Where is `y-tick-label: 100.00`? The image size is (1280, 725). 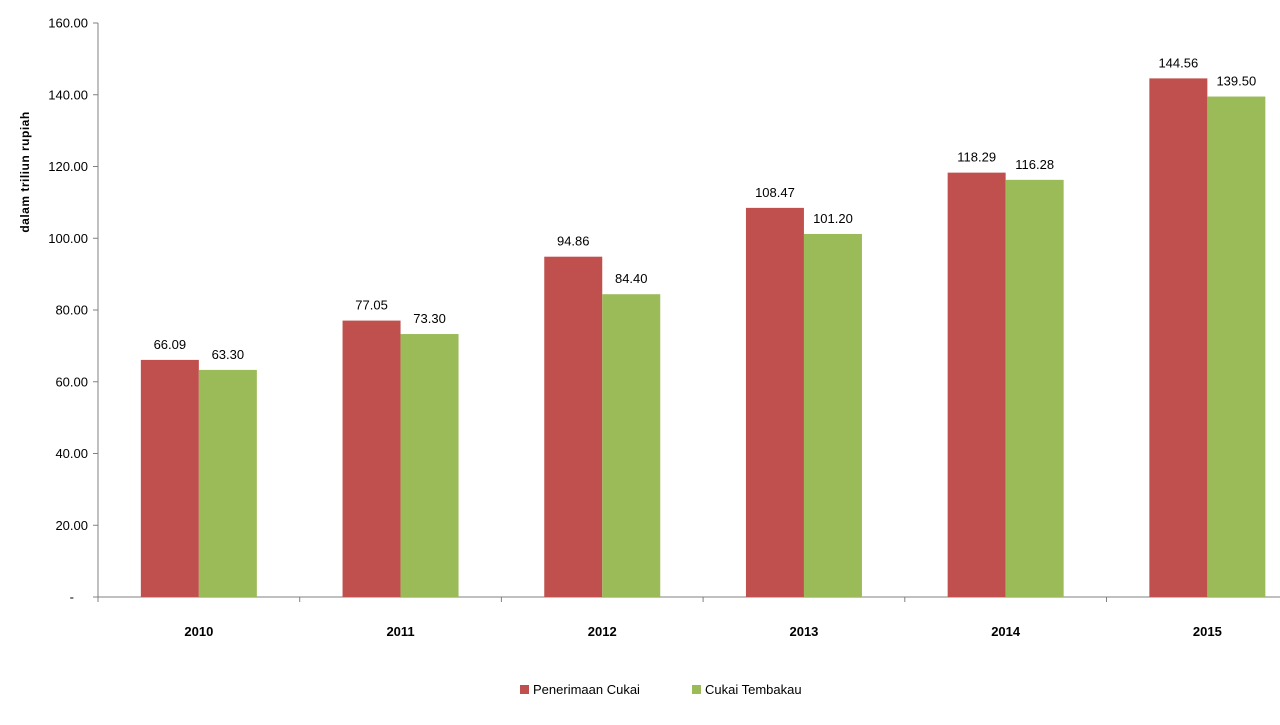
y-tick-label: 100.00 is located at coordinates (68, 238).